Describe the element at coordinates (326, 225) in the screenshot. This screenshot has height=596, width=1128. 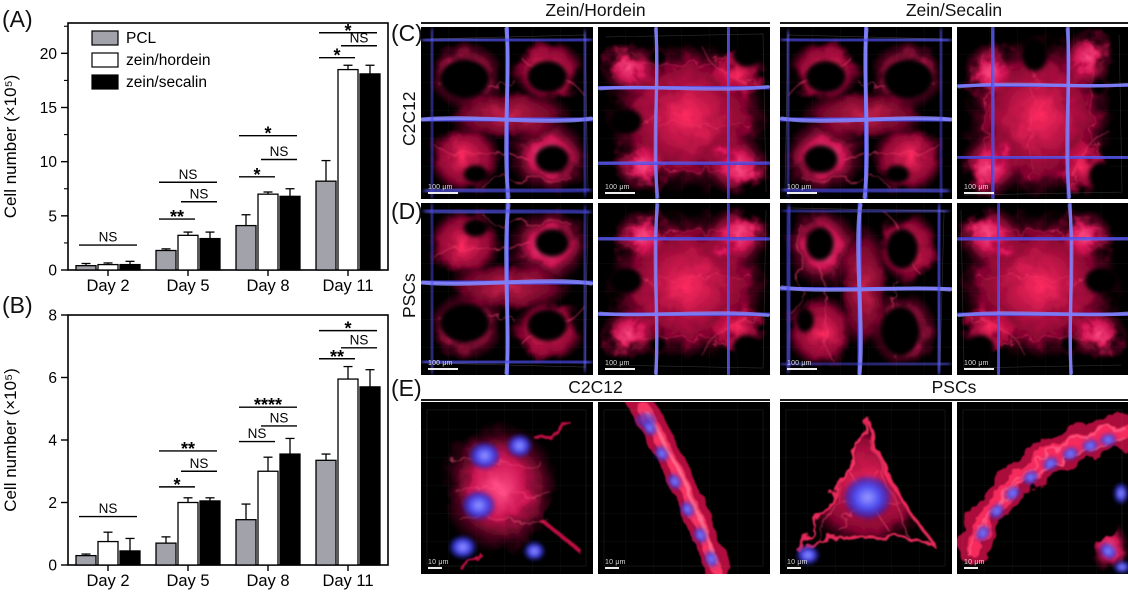
I see `bar-a-day-11-pcl` at that location.